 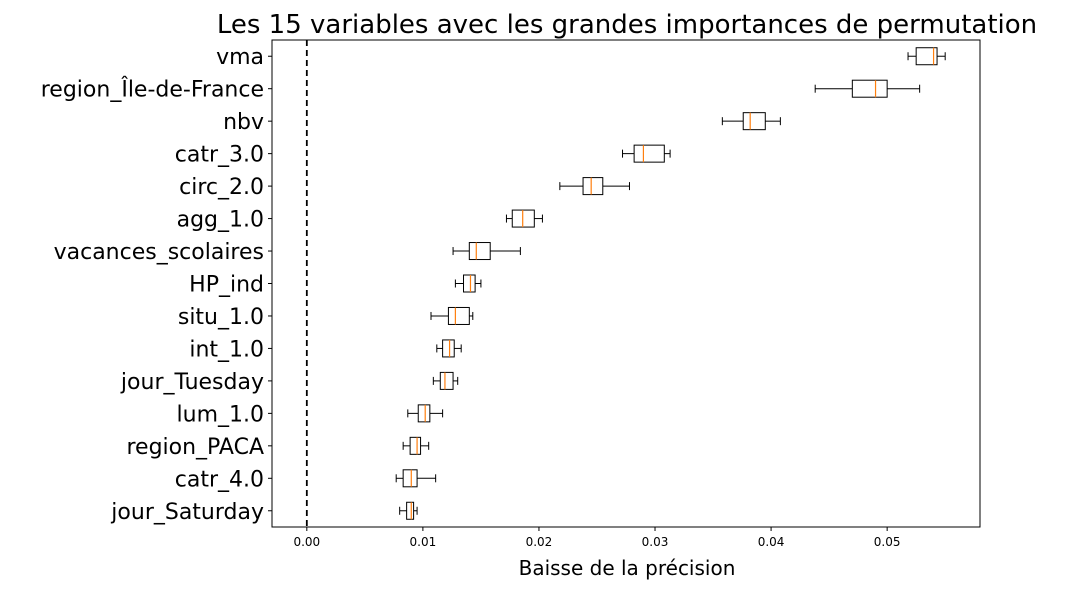 What do you see at coordinates (597, 538) in the screenshot?
I see `x-axis: 0.00 0.01 0.02 0.03 0.04 0.05` at bounding box center [597, 538].